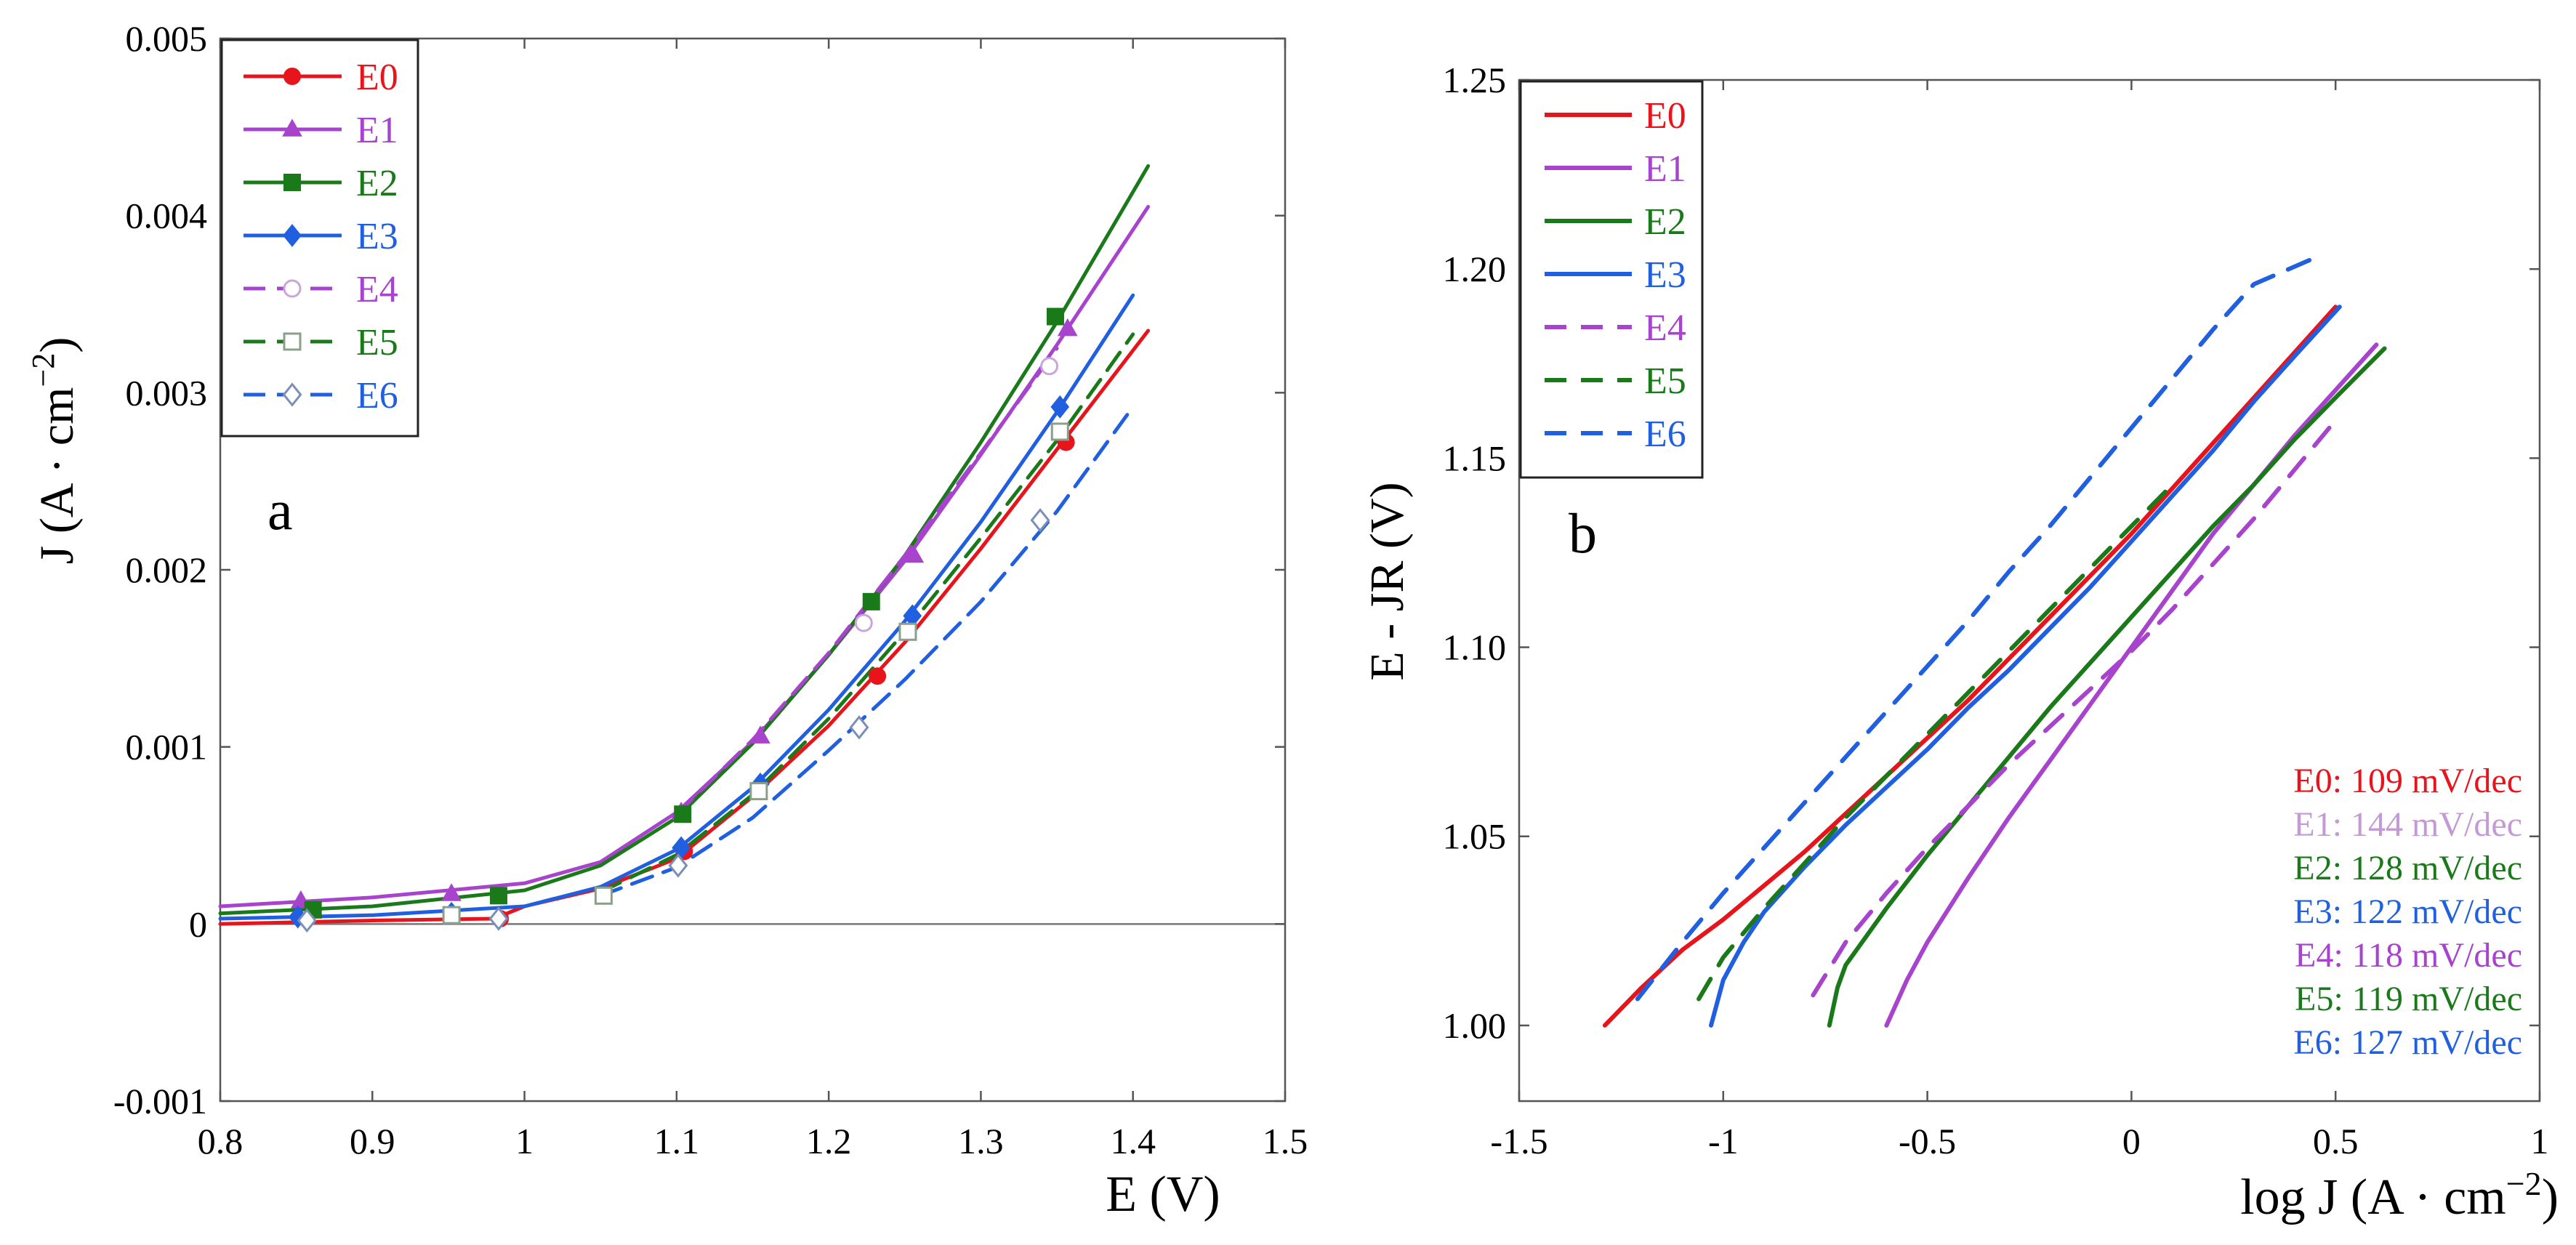 The height and width of the screenshot is (1245, 2576). I want to click on chart-a-legend-label-e2: E2, so click(377, 184).